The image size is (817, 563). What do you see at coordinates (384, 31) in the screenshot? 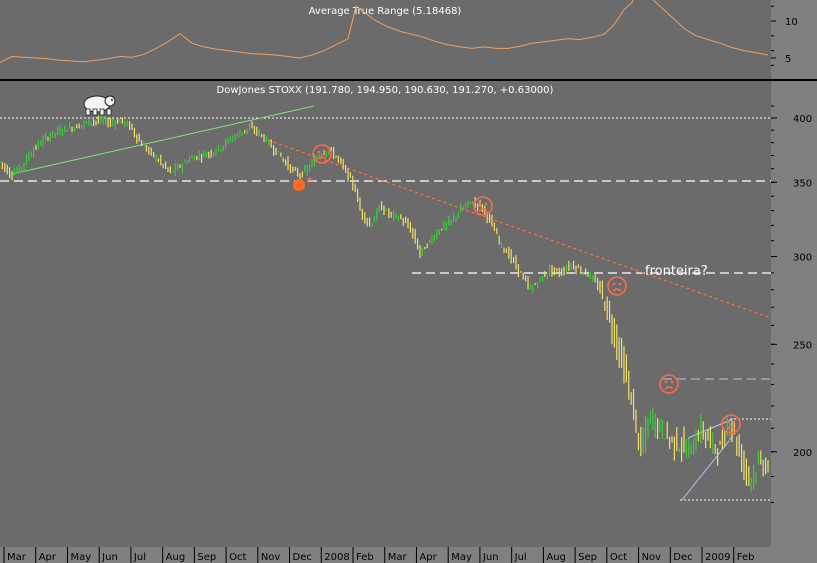
I see `atr-series-line` at bounding box center [384, 31].